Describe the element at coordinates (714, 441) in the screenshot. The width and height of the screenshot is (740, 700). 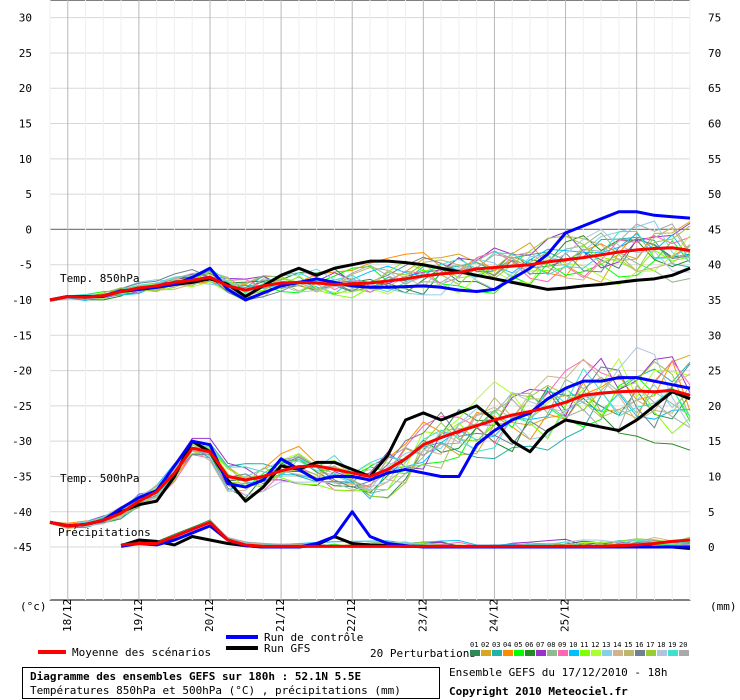
I see `right-tick-label: 15` at that location.